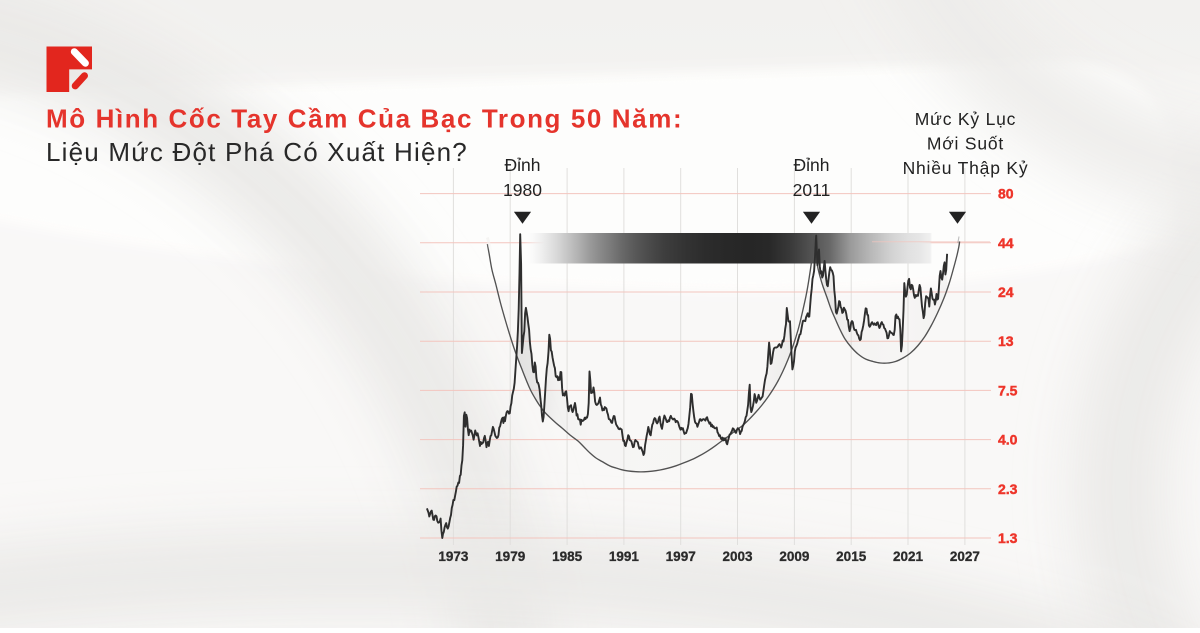  What do you see at coordinates (1008, 489) in the screenshot?
I see `svg-text: 2.3` at bounding box center [1008, 489].